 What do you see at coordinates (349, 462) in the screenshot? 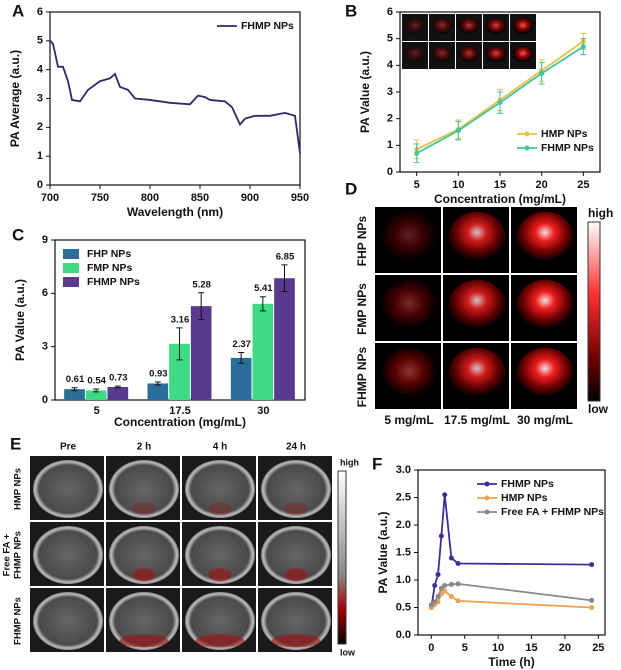
I see `colorbar-high: high` at bounding box center [349, 462].